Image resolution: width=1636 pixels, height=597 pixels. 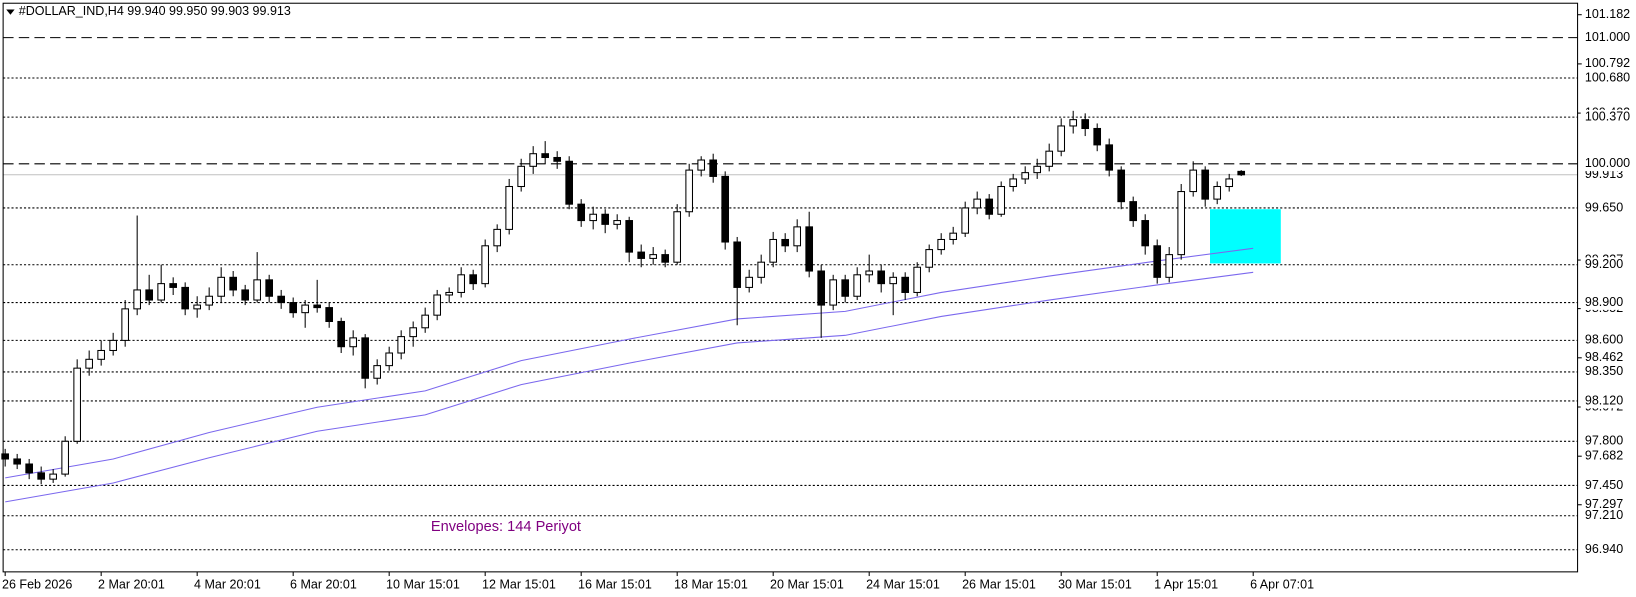 I want to click on x-tick-label: 26 Mar 15:01, so click(x=999, y=585).